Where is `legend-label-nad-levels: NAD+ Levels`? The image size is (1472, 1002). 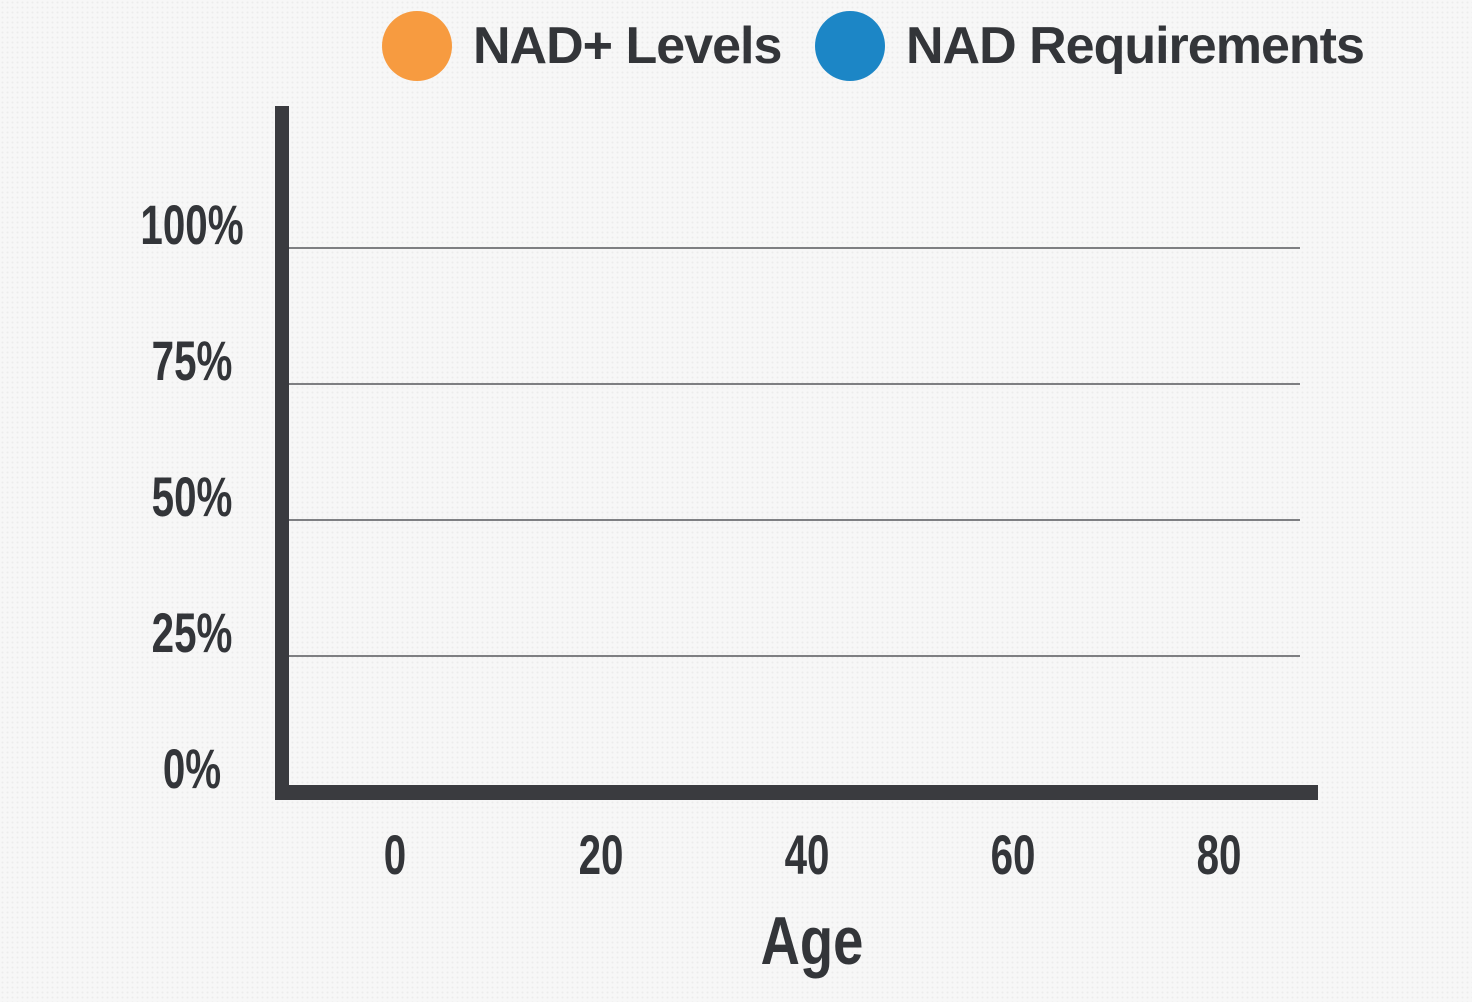 legend-label-nad-levels: NAD+ Levels is located at coordinates (627, 46).